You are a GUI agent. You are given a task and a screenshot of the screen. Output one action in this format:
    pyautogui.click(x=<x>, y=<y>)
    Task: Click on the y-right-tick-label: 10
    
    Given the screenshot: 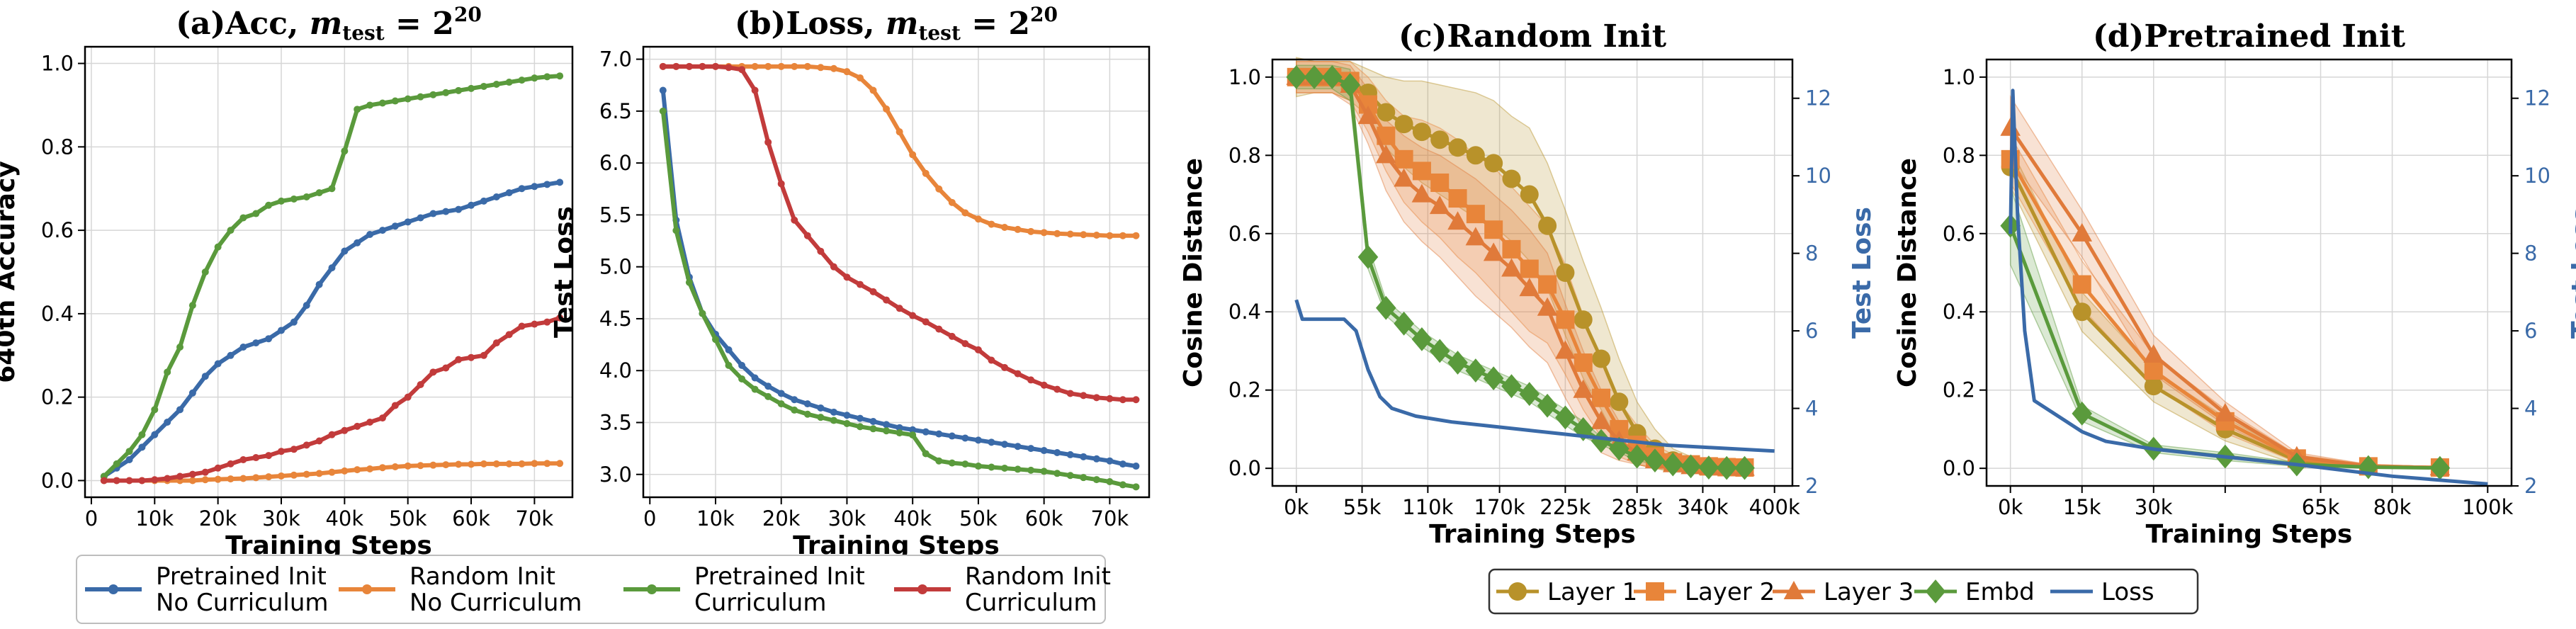 What is the action you would take?
    pyautogui.click(x=2537, y=176)
    